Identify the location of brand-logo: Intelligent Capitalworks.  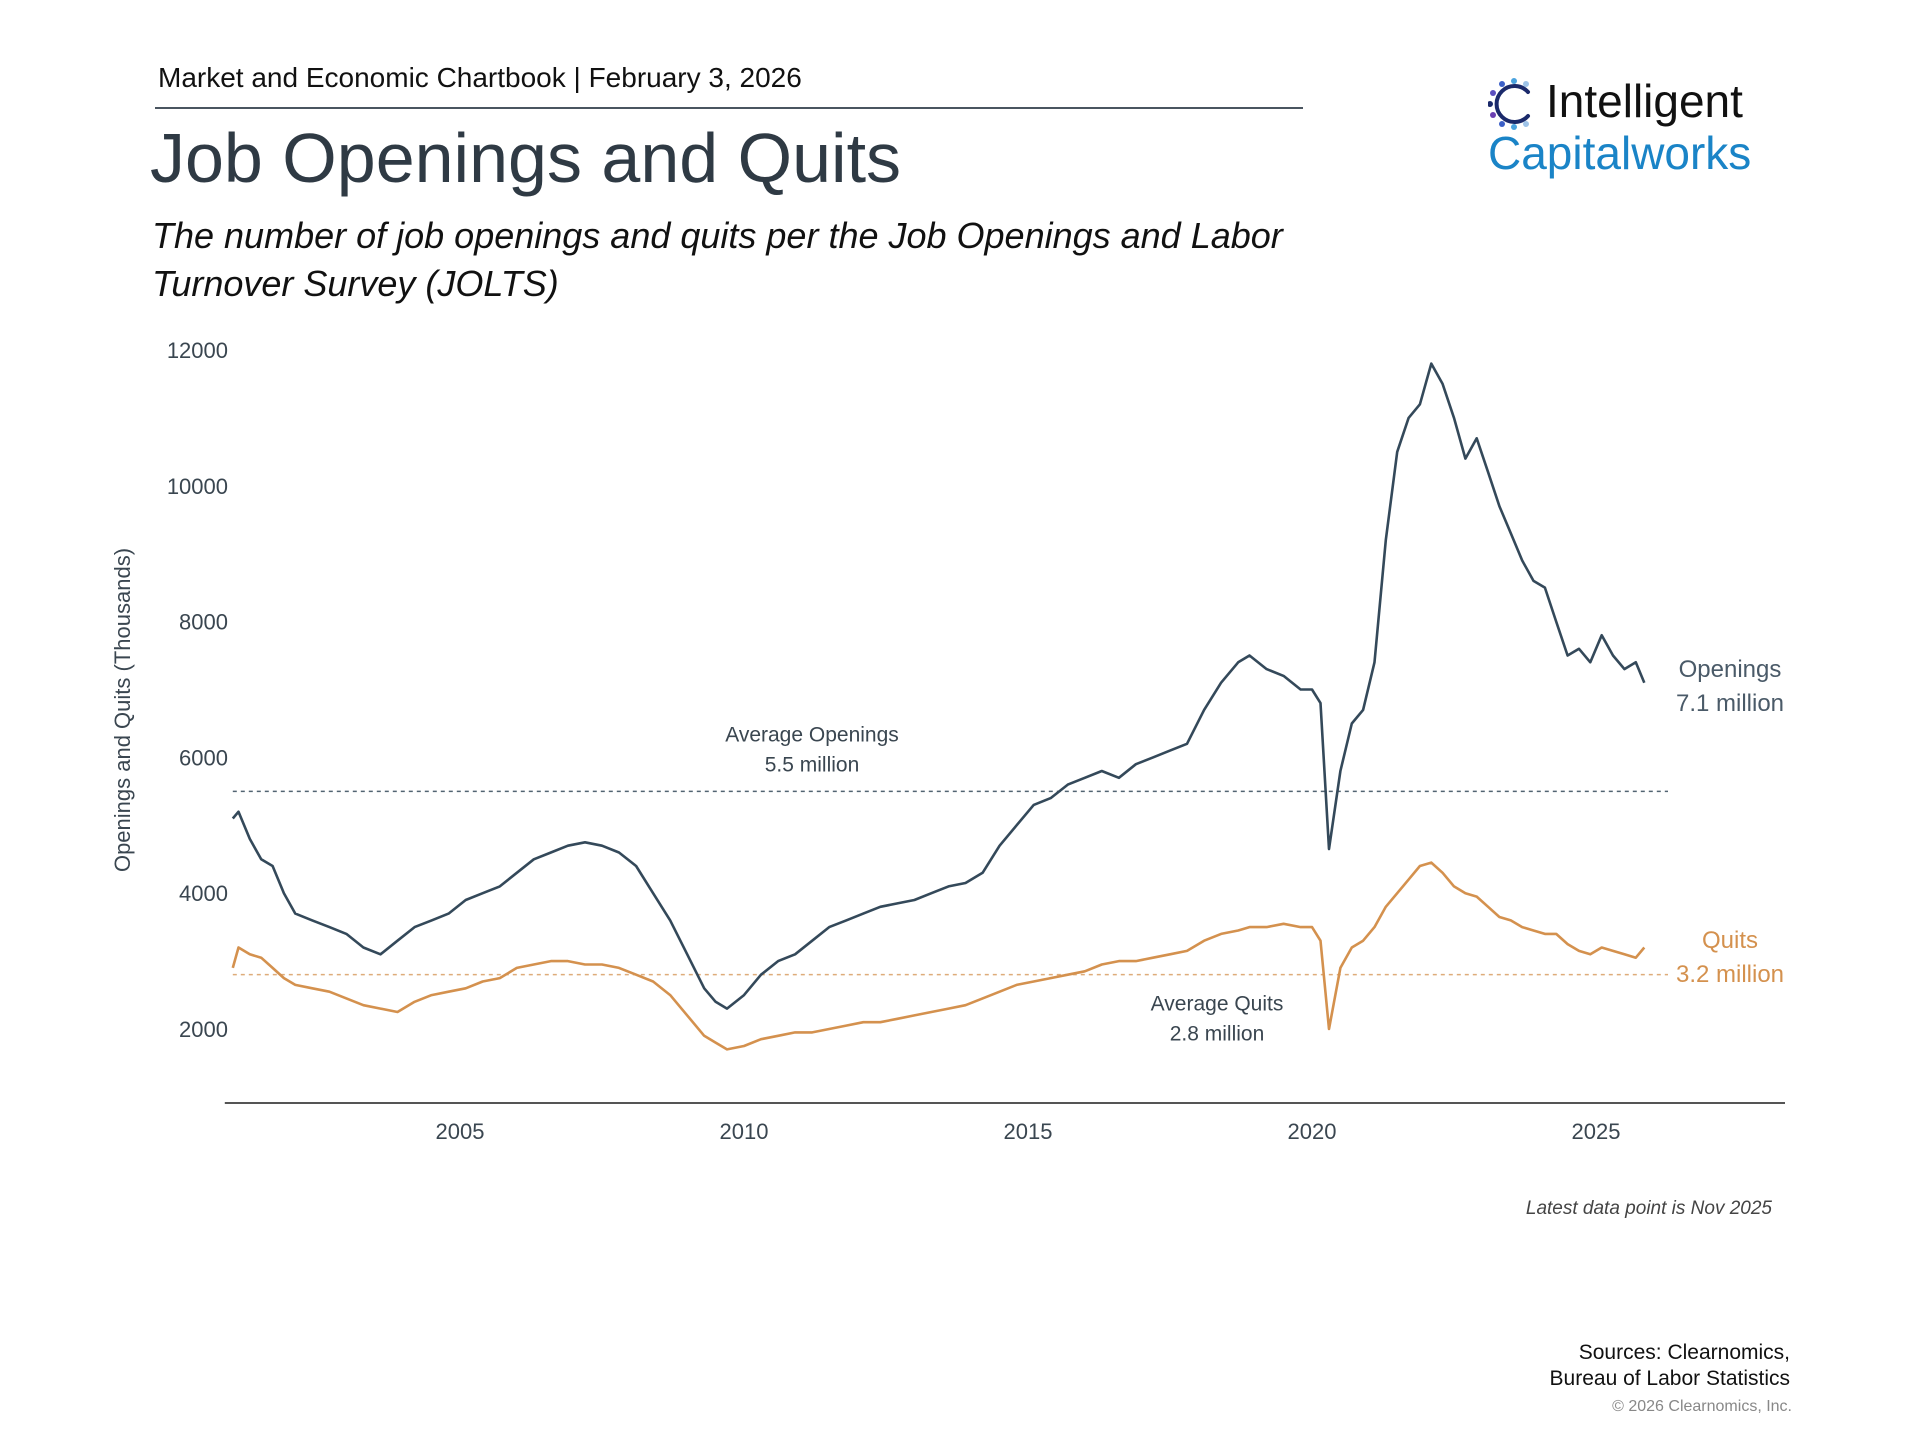
(1648, 129).